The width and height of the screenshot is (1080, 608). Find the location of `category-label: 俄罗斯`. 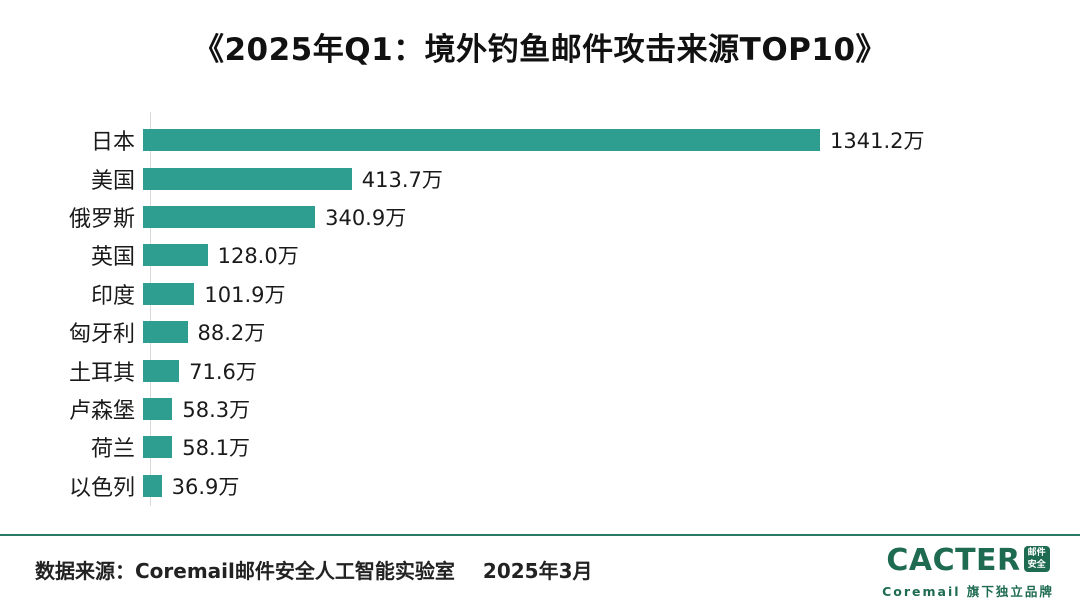

category-label: 俄罗斯 is located at coordinates (101, 219).